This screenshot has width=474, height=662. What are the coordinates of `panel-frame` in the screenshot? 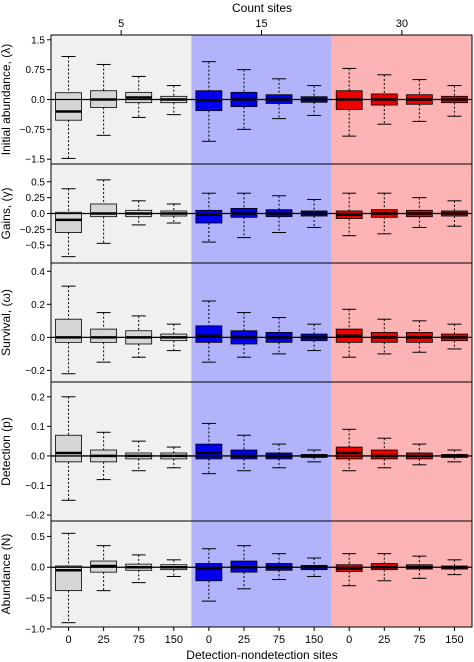 It's located at (261, 574).